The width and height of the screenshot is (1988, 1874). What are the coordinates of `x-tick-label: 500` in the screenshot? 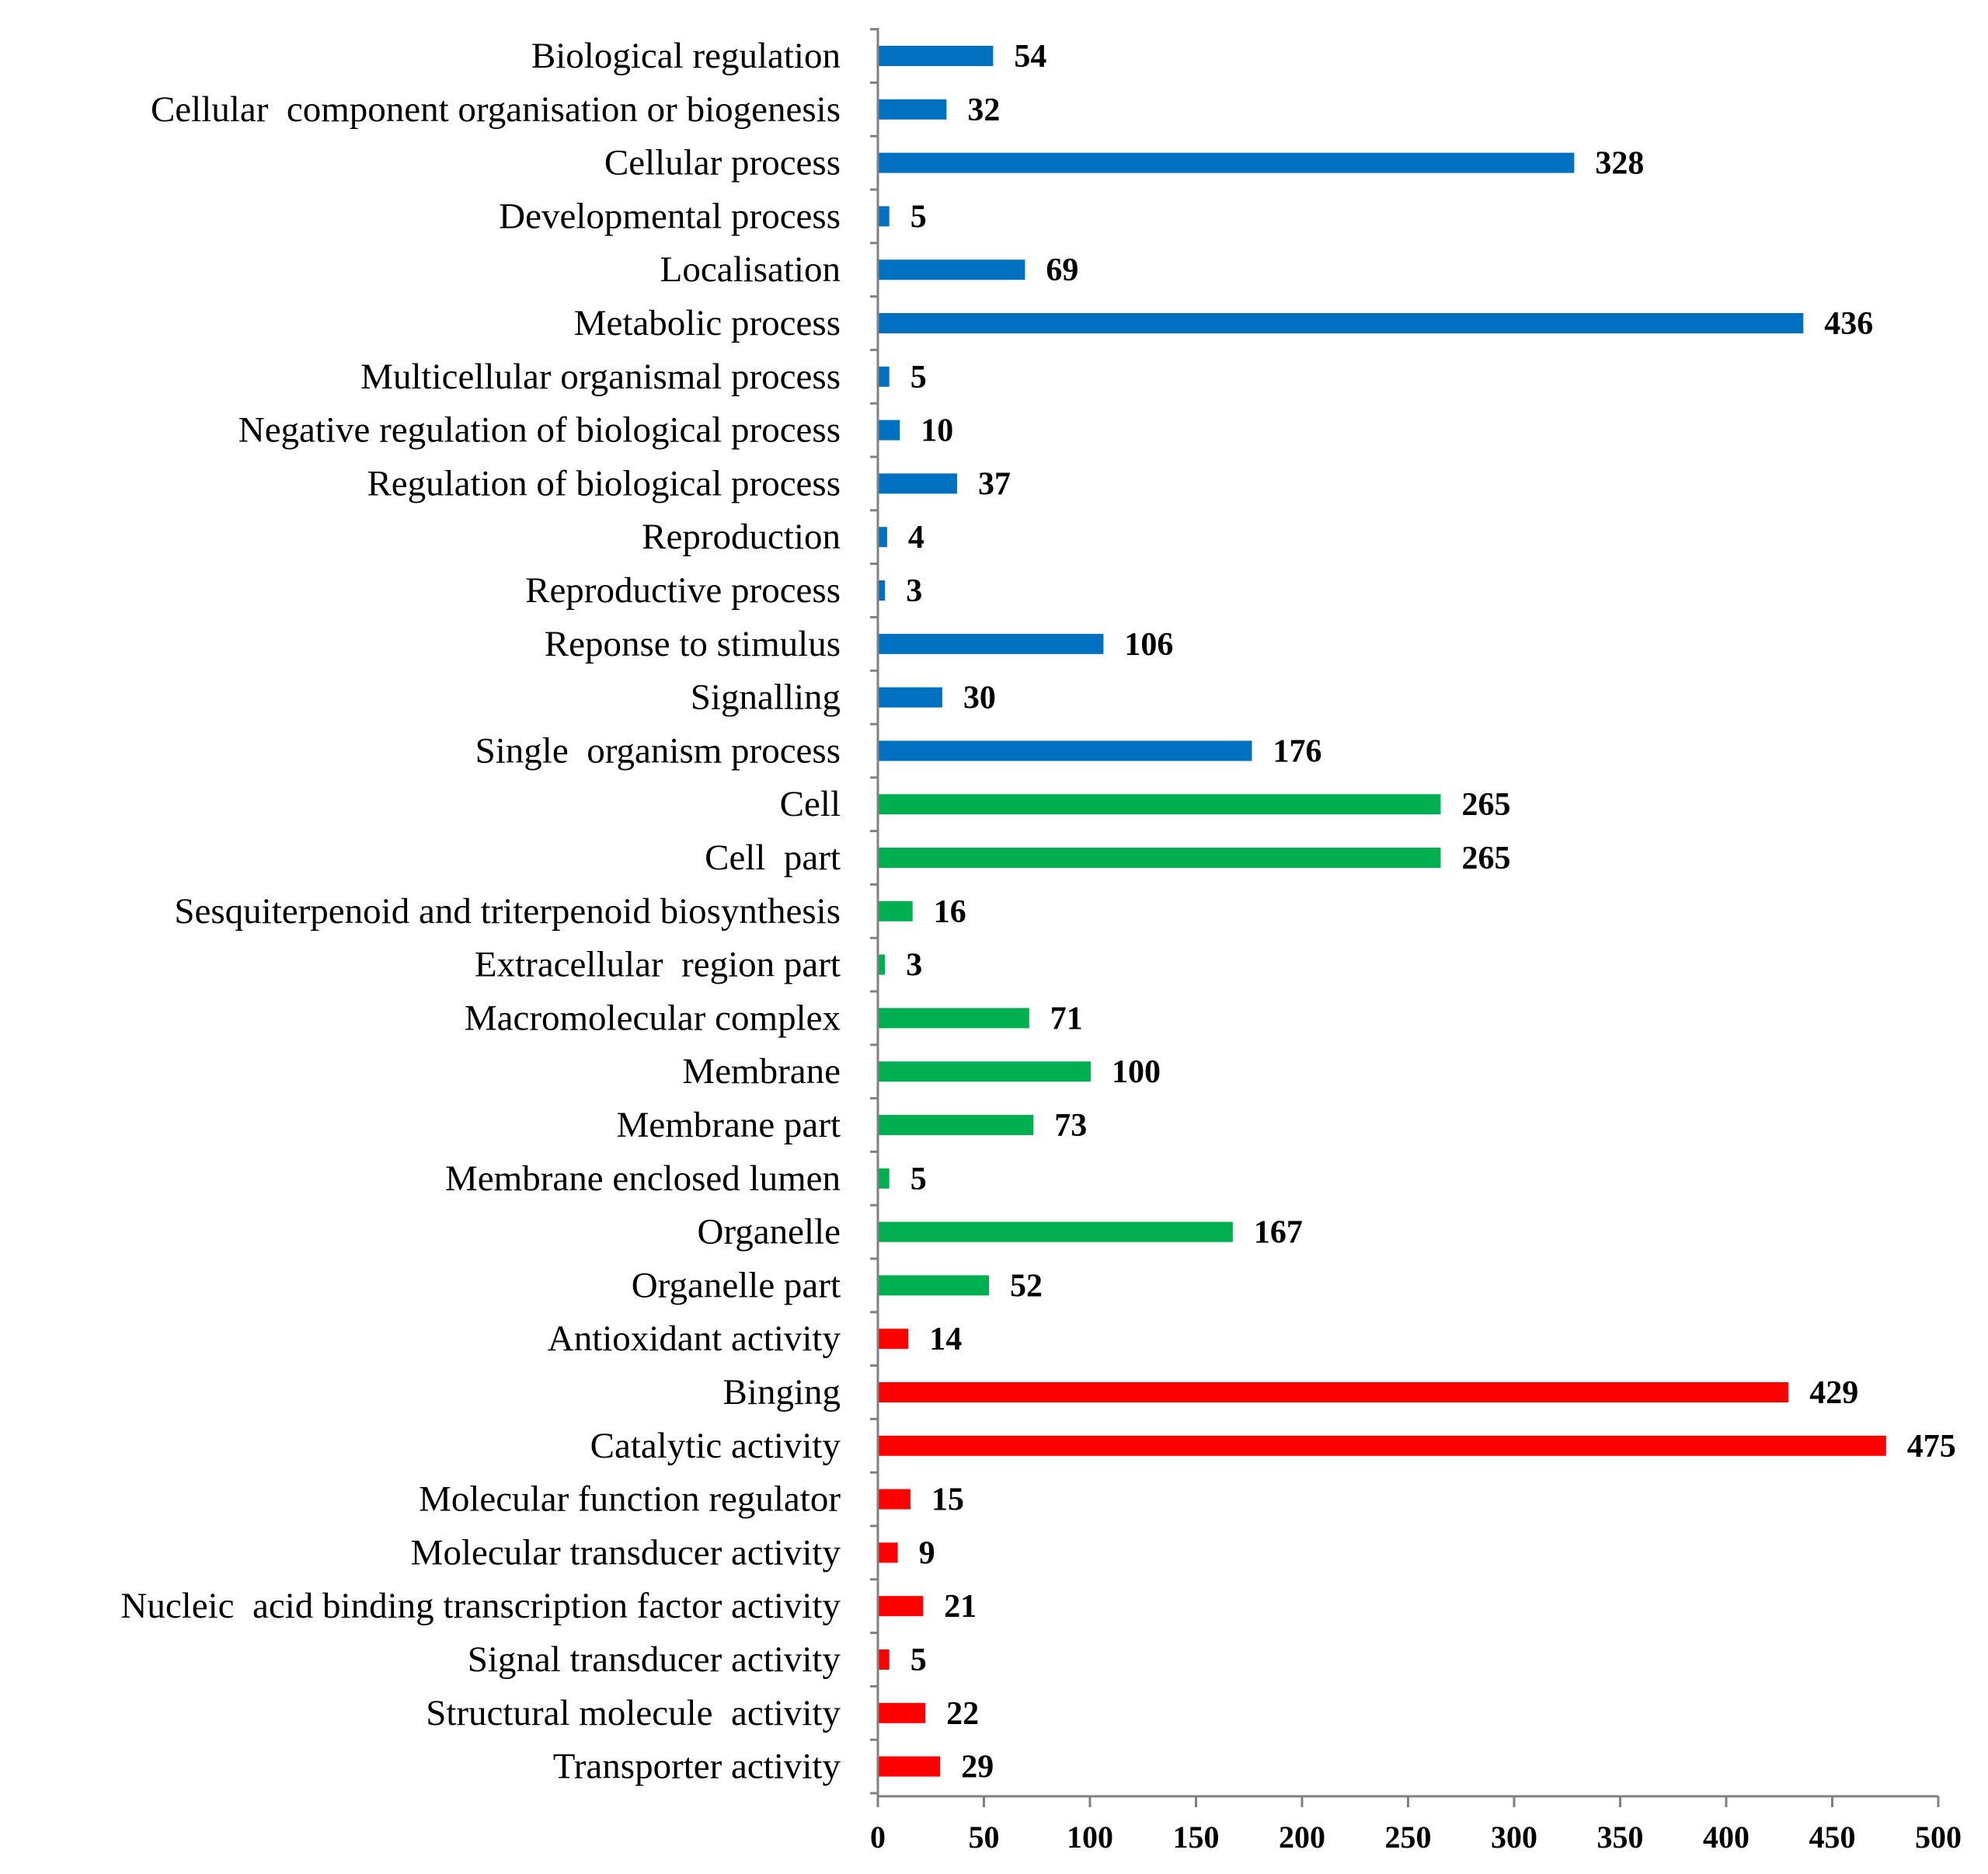 It's located at (1939, 1837).